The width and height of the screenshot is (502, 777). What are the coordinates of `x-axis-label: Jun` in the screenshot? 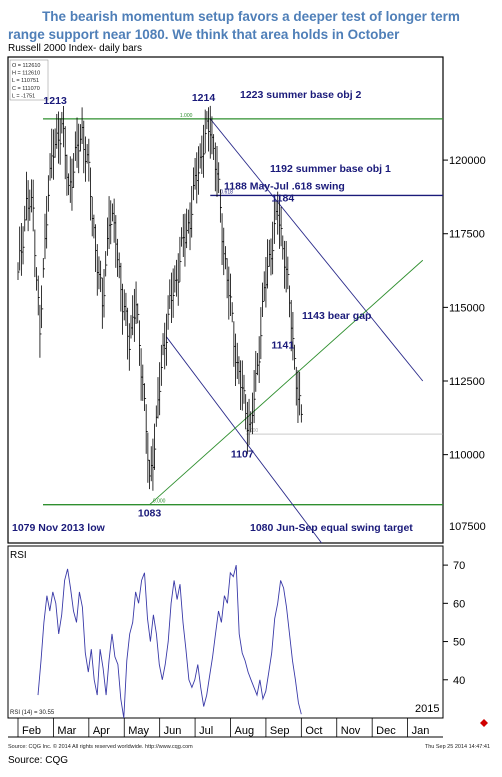 It's located at (173, 731).